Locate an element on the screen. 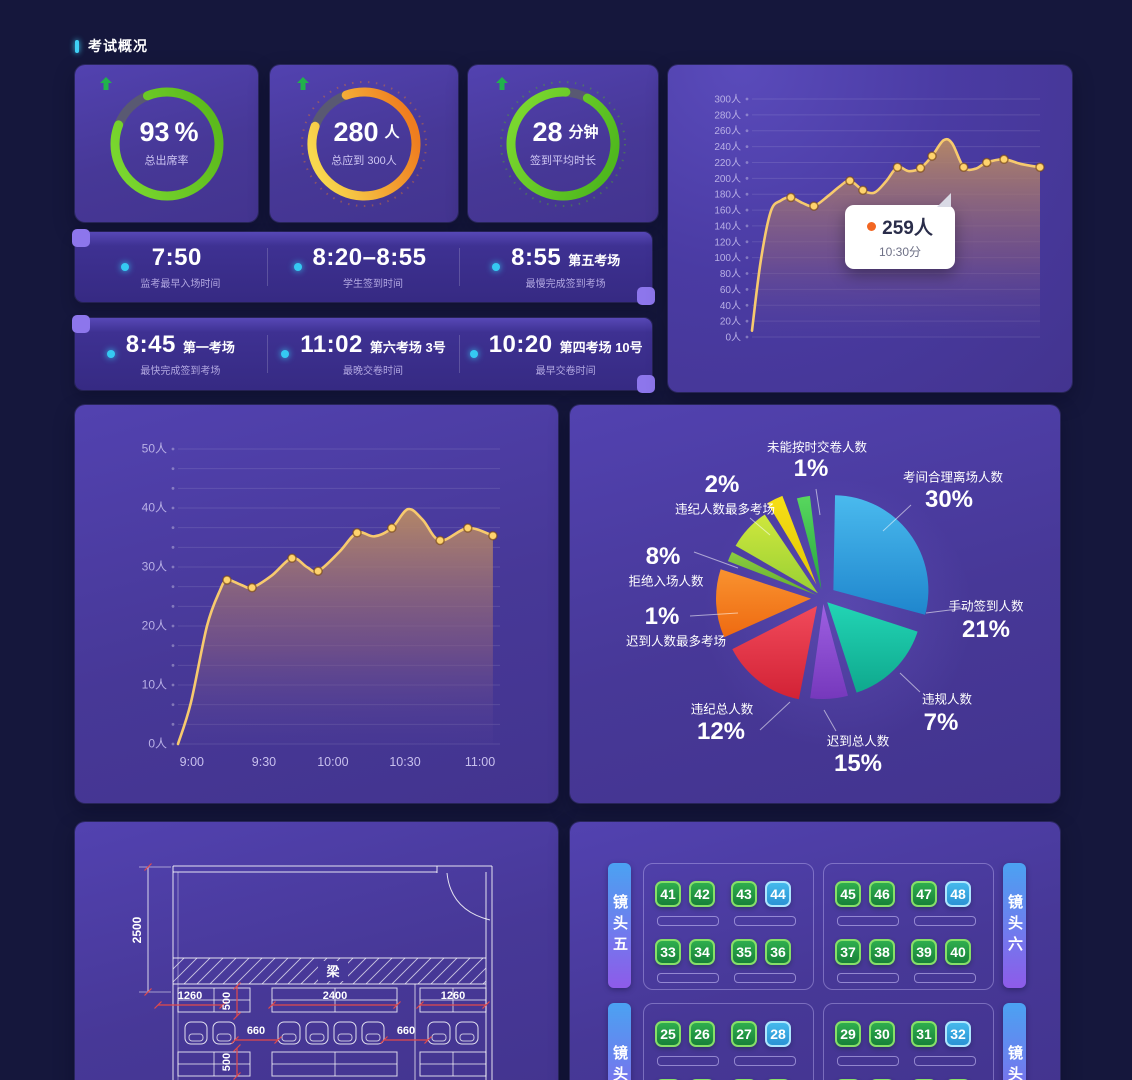 Image resolution: width=1132 pixels, height=1080 pixels. stat-label: 最慢完成签到考场 is located at coordinates (565, 284).